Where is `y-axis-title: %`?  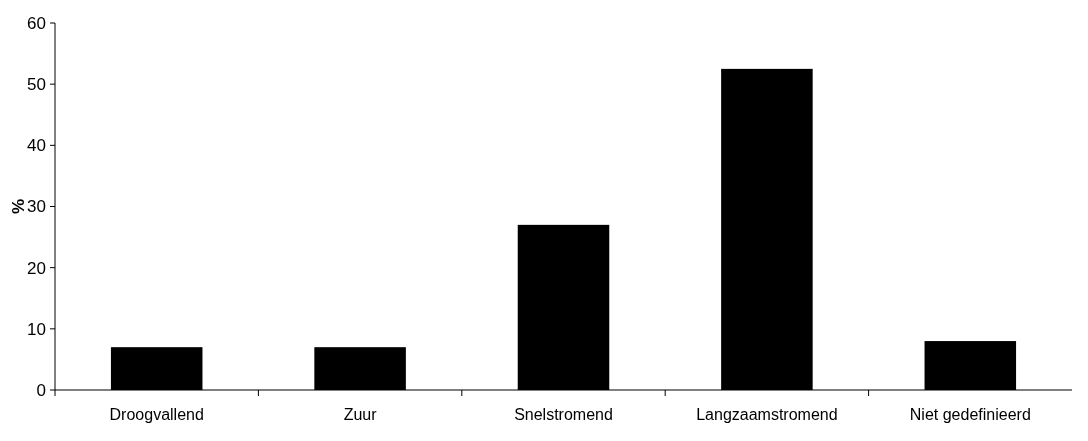 y-axis-title: % is located at coordinates (18, 206).